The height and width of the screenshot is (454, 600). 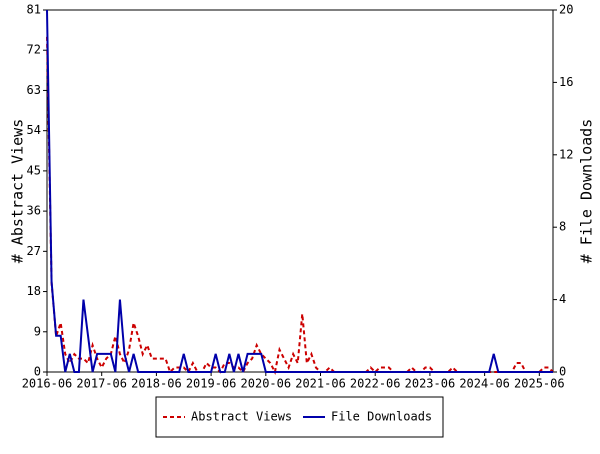 I want to click on y-tick-label: 36, so click(x=34, y=211).